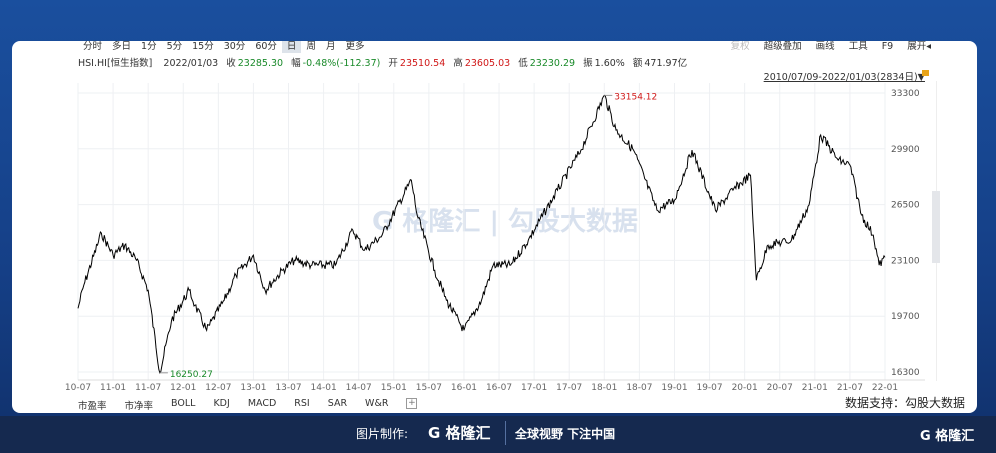 The width and height of the screenshot is (996, 453). What do you see at coordinates (221, 403) in the screenshot?
I see `indicator-tab: KDJ` at bounding box center [221, 403].